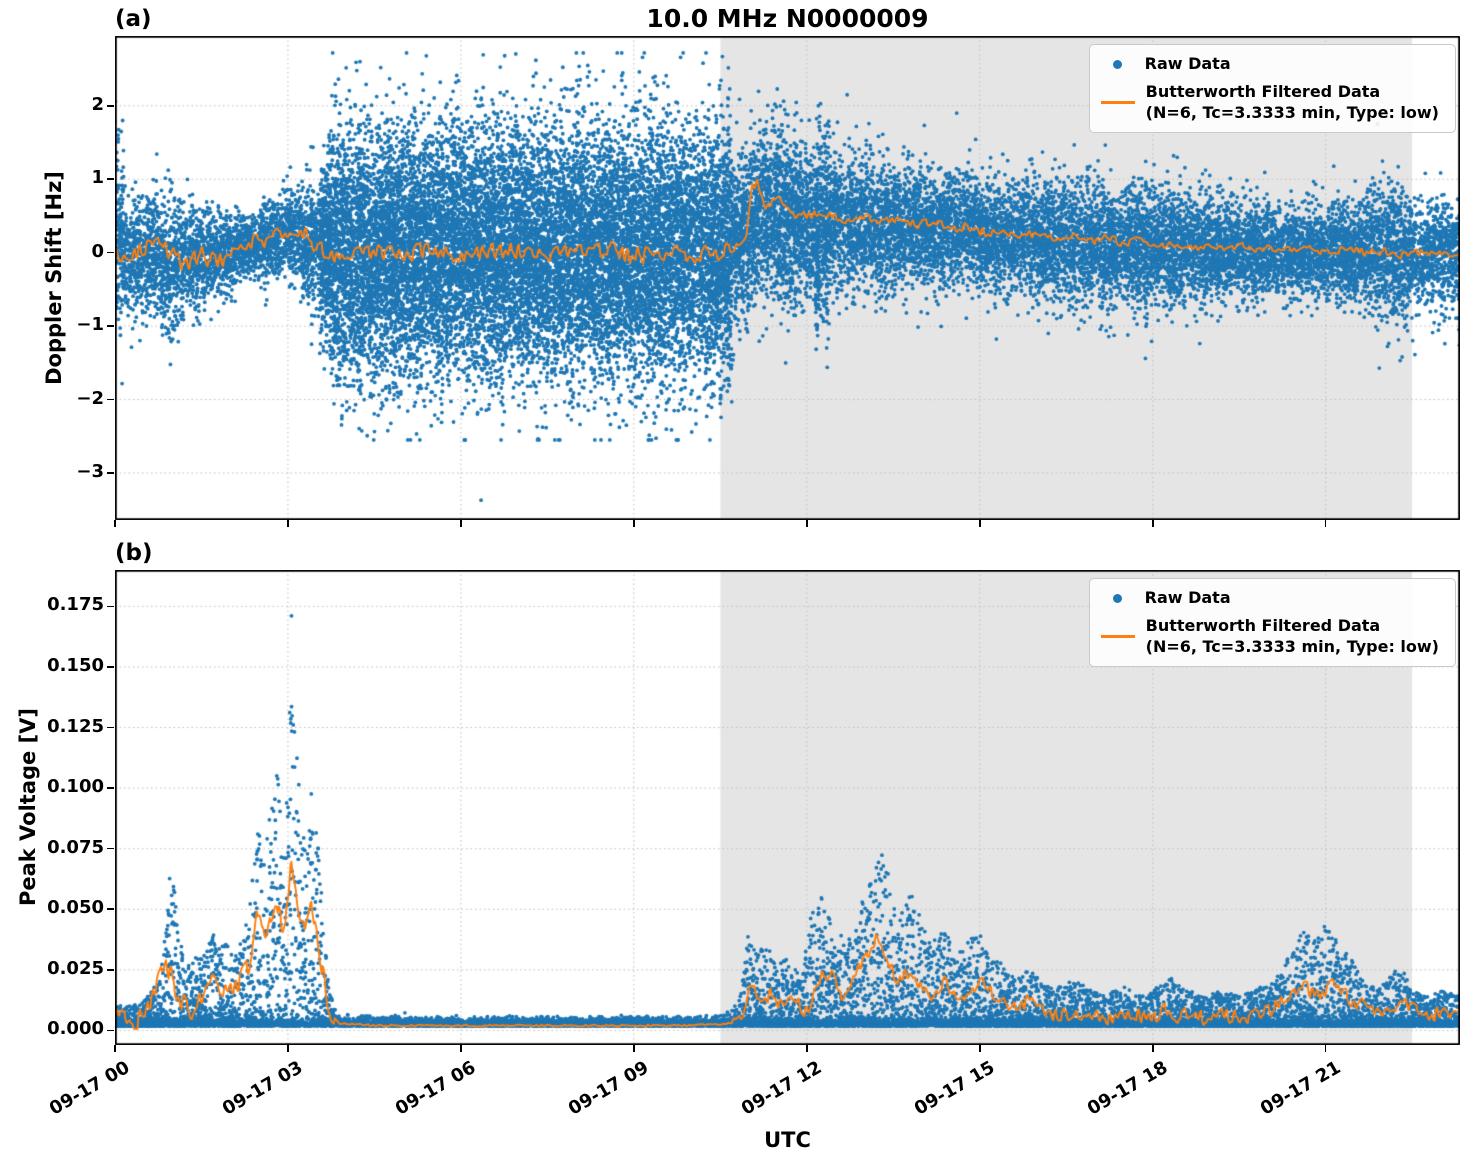 This screenshot has height=1172, width=1472. What do you see at coordinates (97, 104) in the screenshot?
I see `y-tick-label: 2` at bounding box center [97, 104].